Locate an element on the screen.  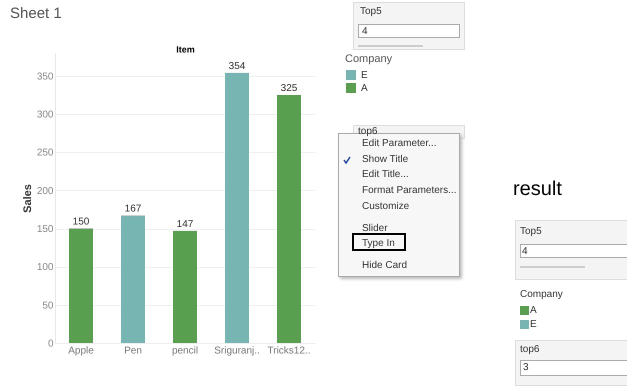
data-label: 354 is located at coordinates (237, 66).